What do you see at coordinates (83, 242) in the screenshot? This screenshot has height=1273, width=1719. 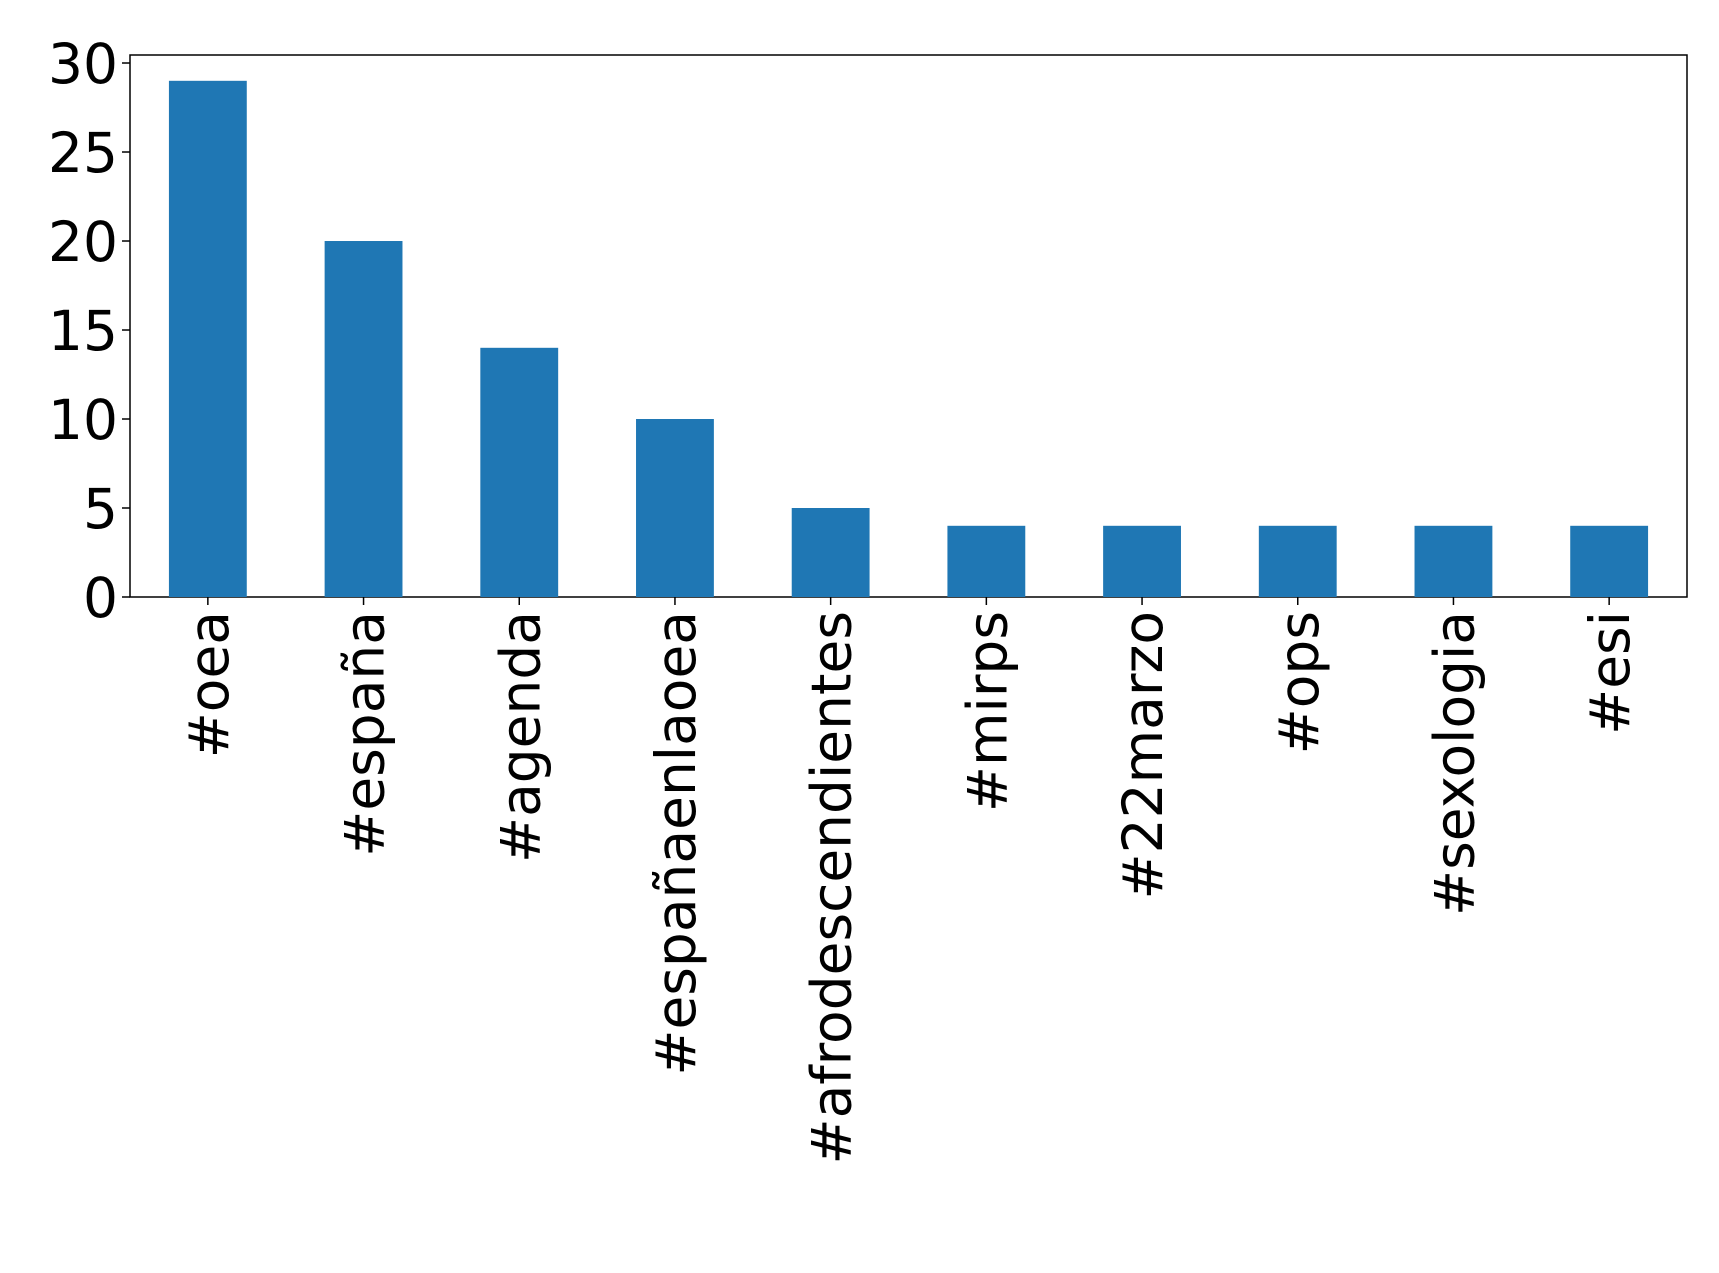 I see `y-tick-label: 20` at bounding box center [83, 242].